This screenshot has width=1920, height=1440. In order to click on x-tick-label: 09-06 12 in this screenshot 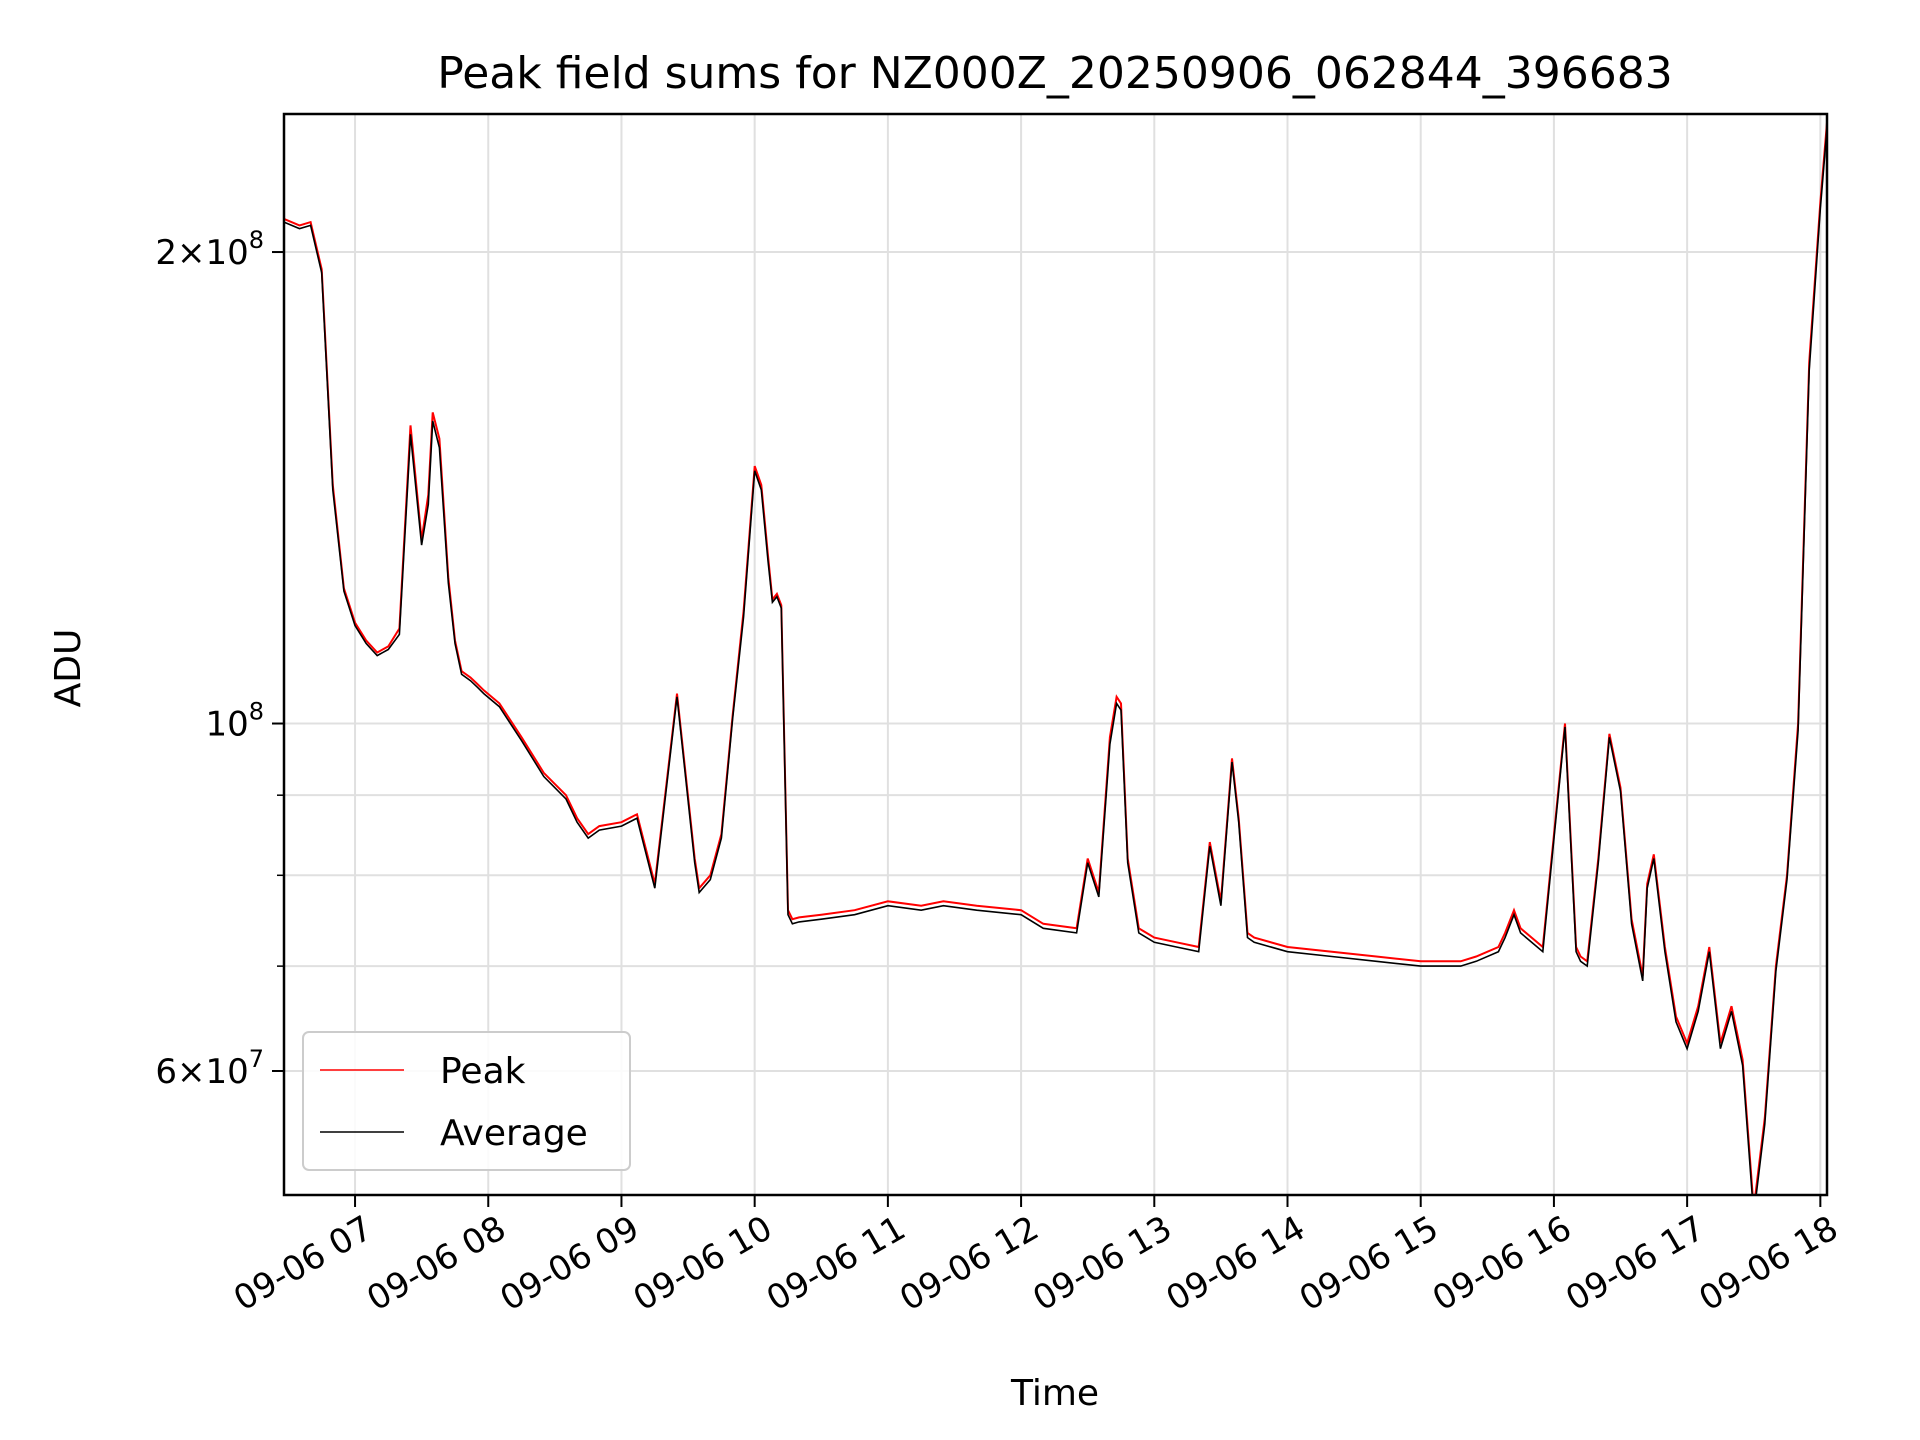, I will do `click(969, 1263)`.